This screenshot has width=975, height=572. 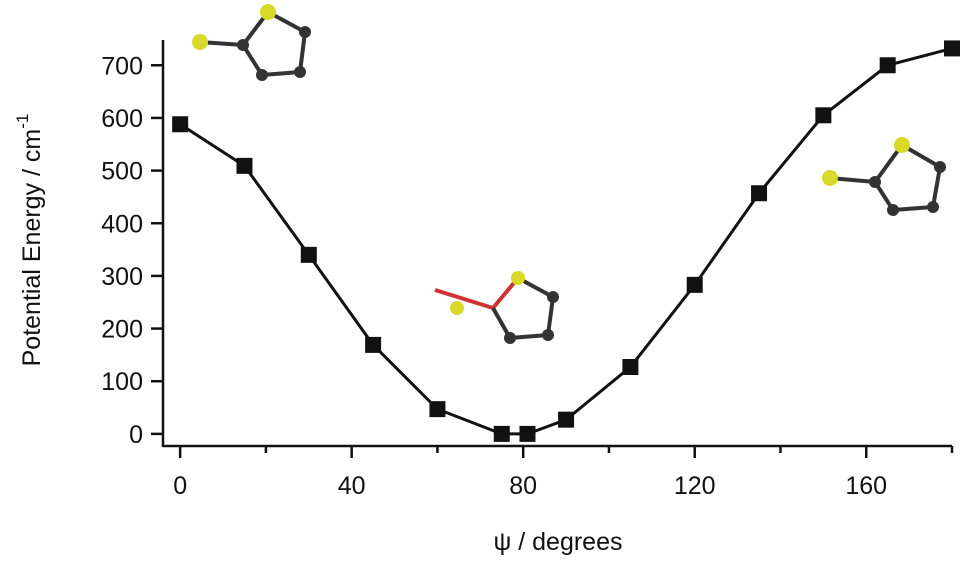 I want to click on x-tick-label: 120, so click(x=695, y=486).